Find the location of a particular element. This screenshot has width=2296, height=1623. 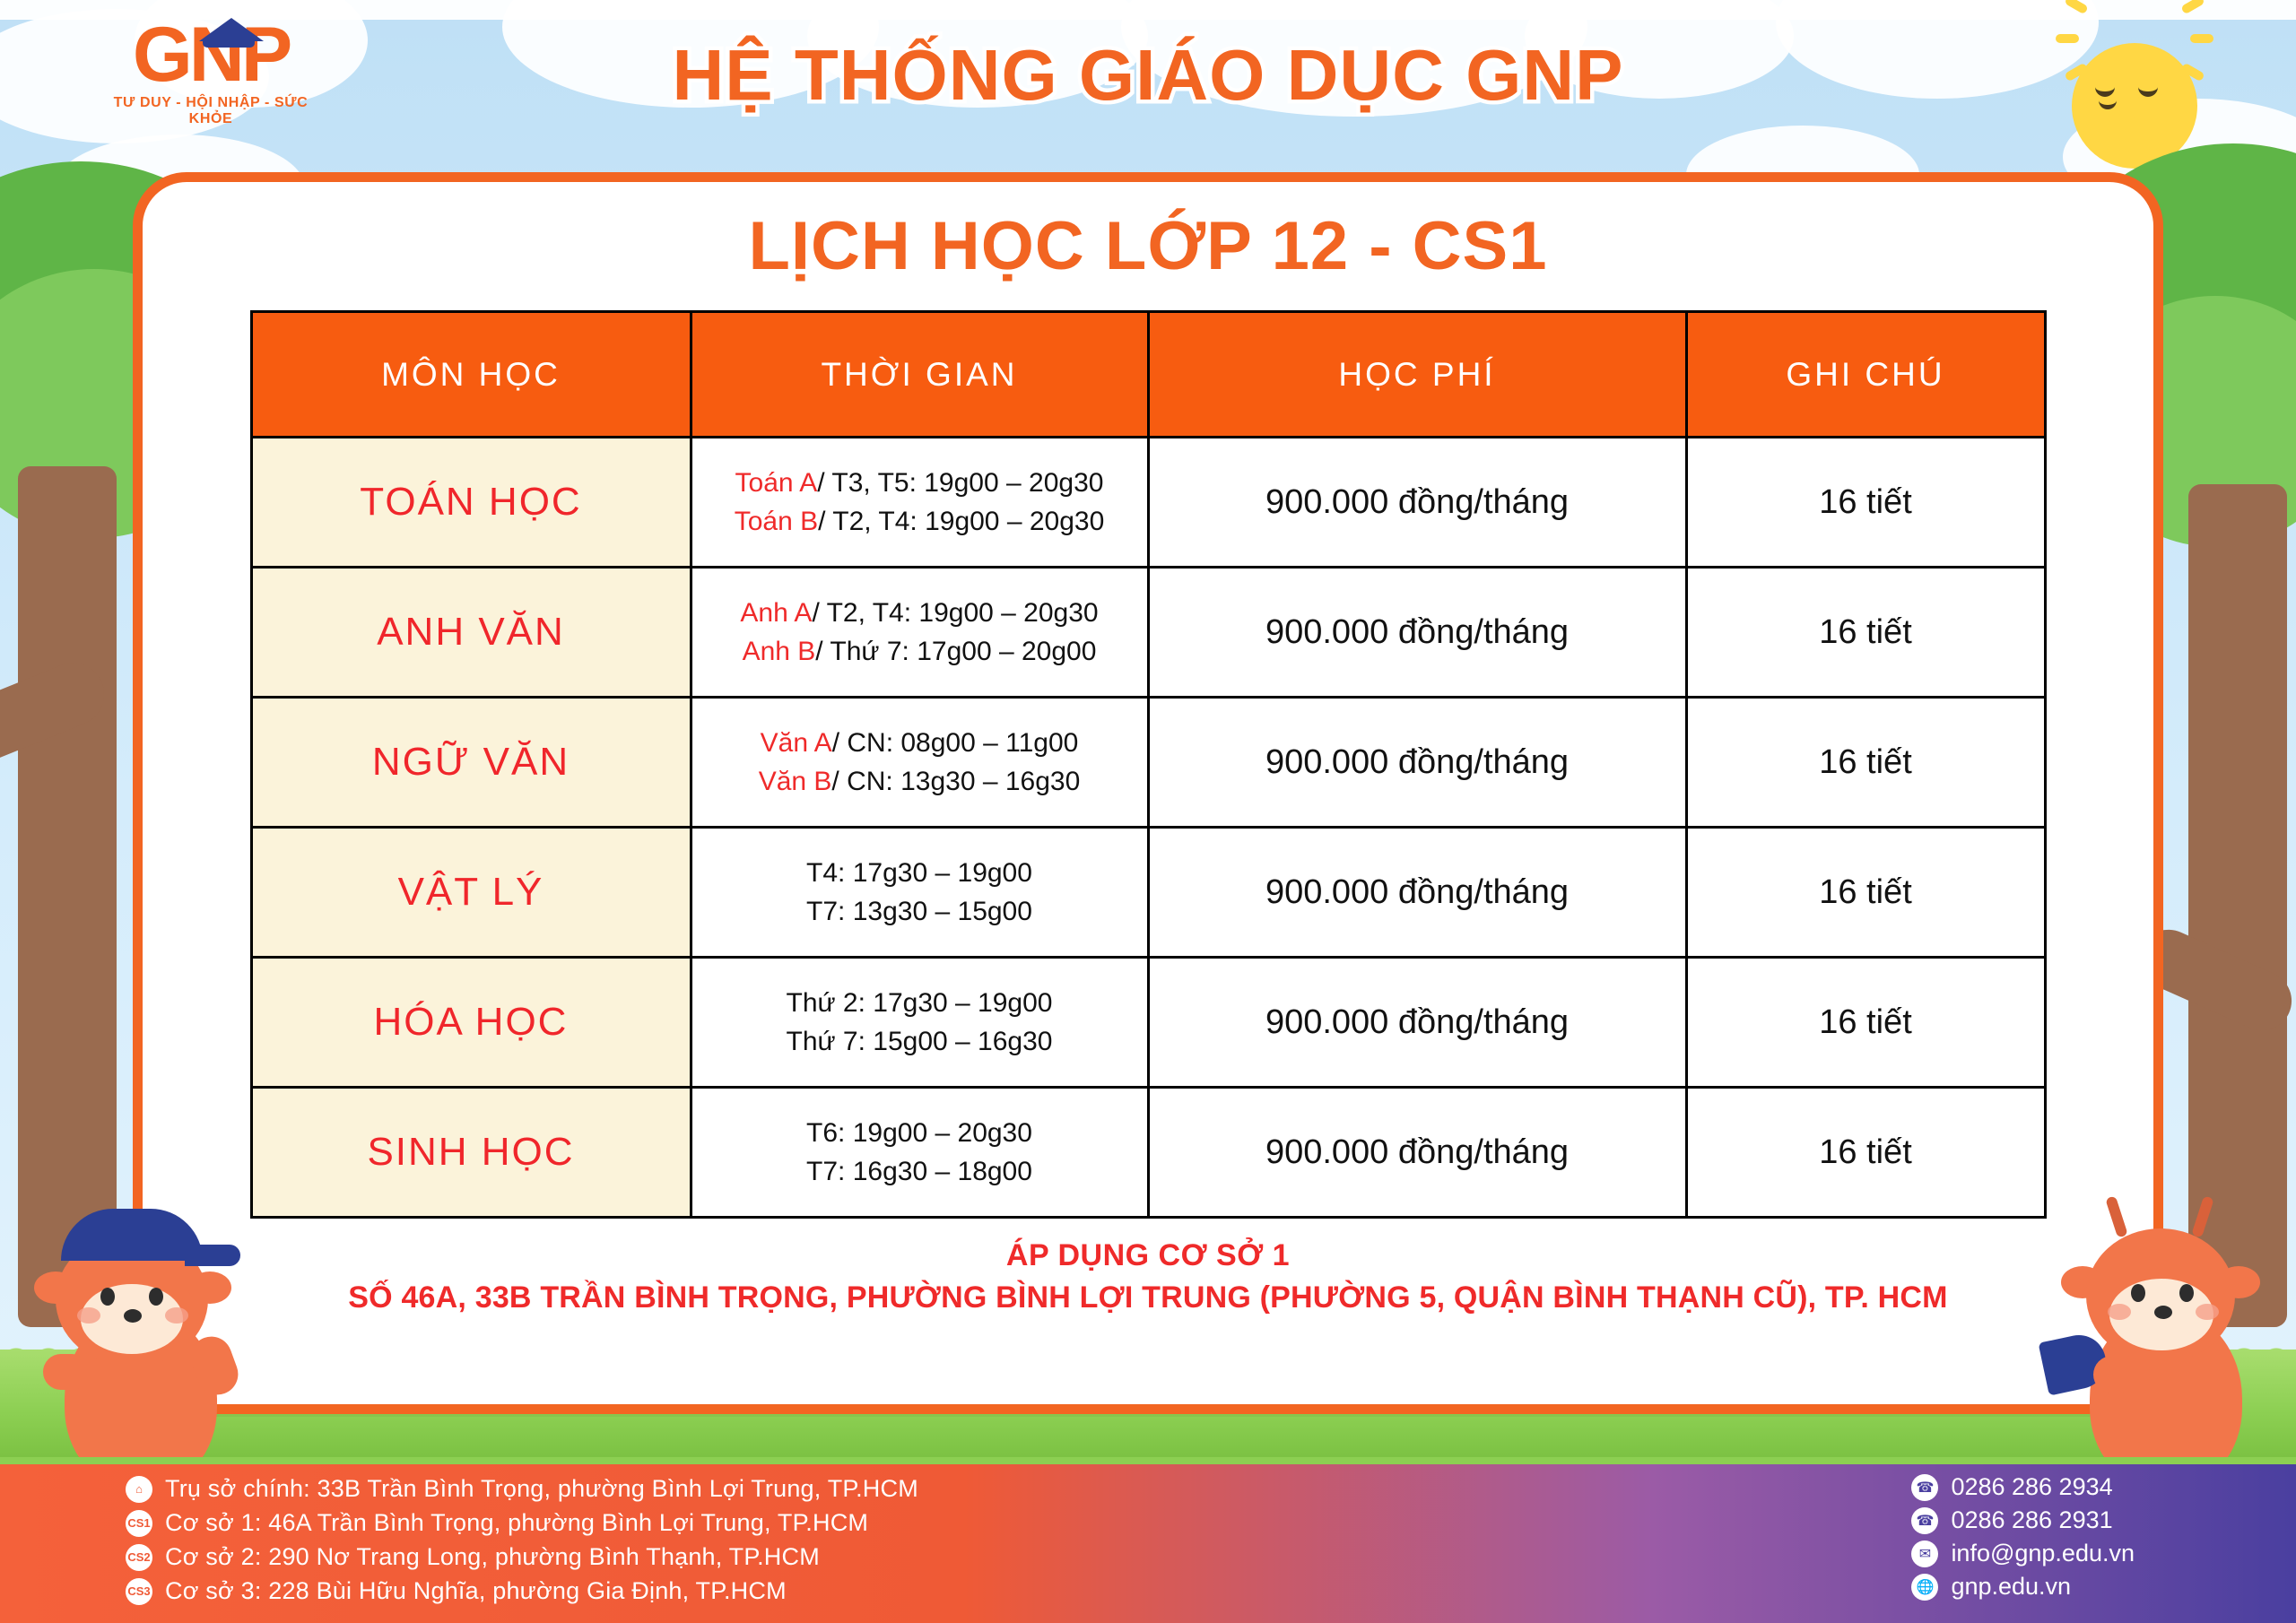

time-line-detail: T4: 17g30 – 19g00 is located at coordinates (919, 872).